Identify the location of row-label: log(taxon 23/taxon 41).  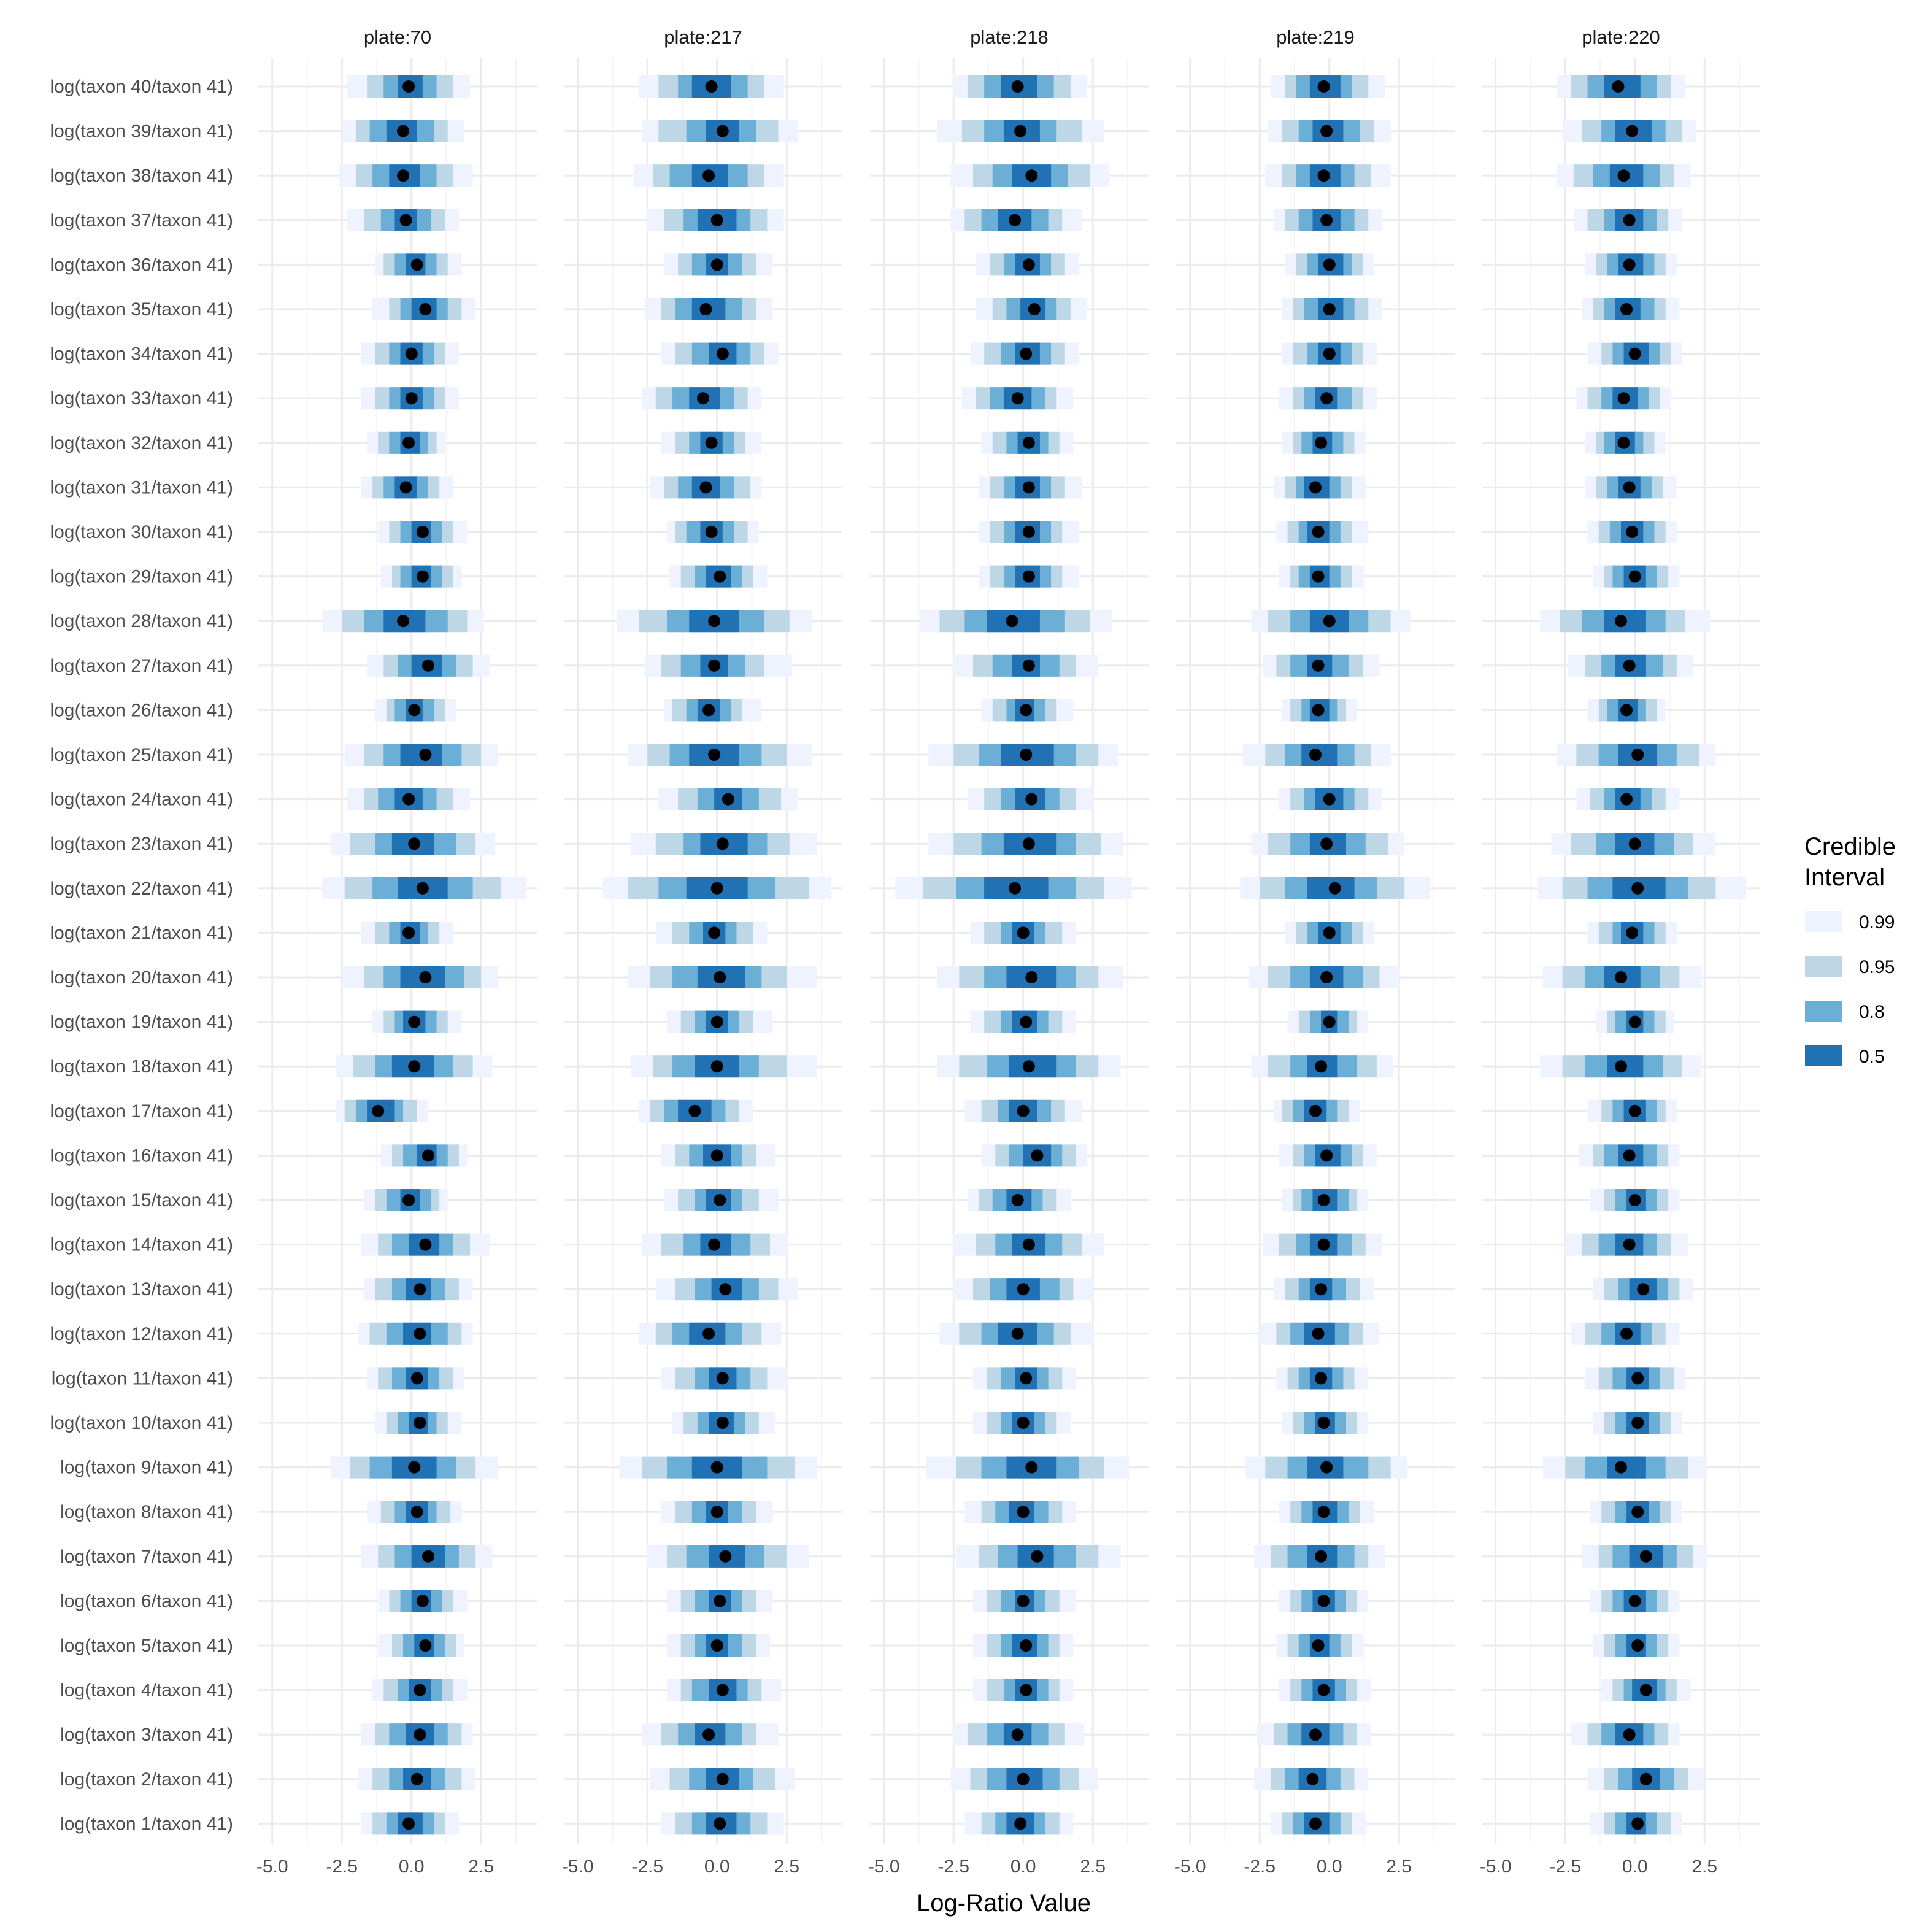
(141, 844).